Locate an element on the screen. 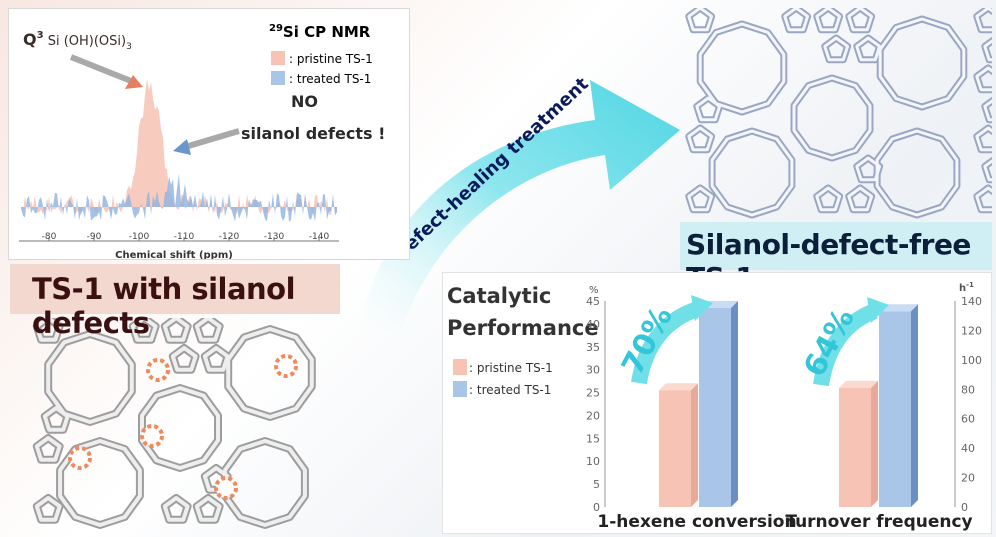 This screenshot has width=996, height=537. increase-arrow-left is located at coordinates (666, 343).